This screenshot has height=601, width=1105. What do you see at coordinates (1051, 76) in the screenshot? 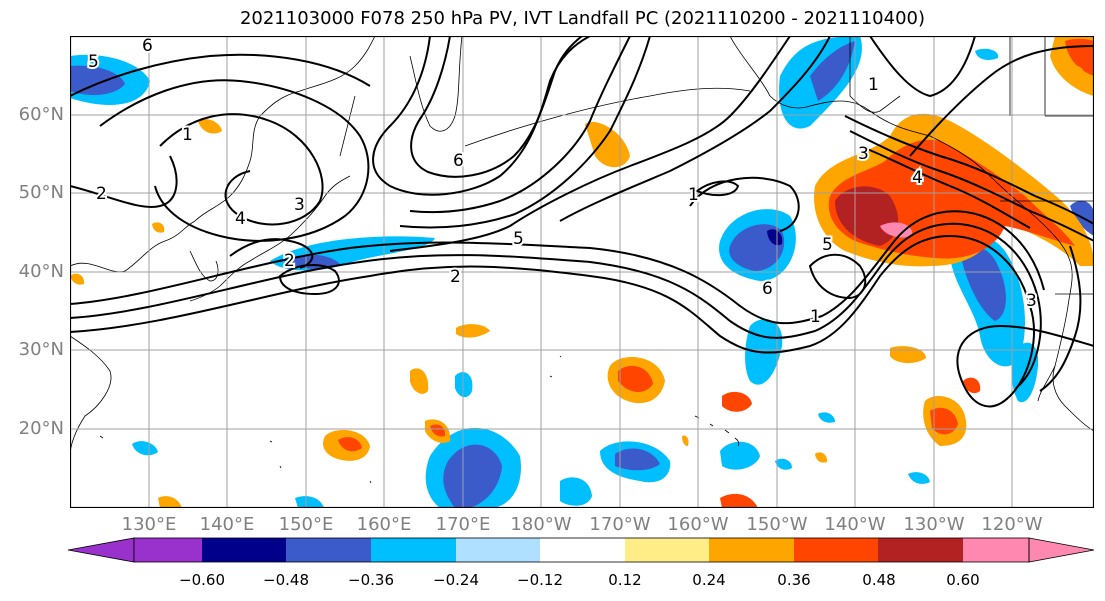
I see `border-pacnw` at bounding box center [1051, 76].